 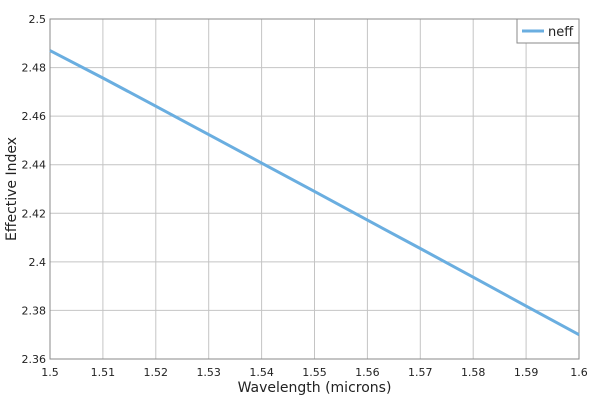 I want to click on x-tick-label: 1.56, so click(x=367, y=372).